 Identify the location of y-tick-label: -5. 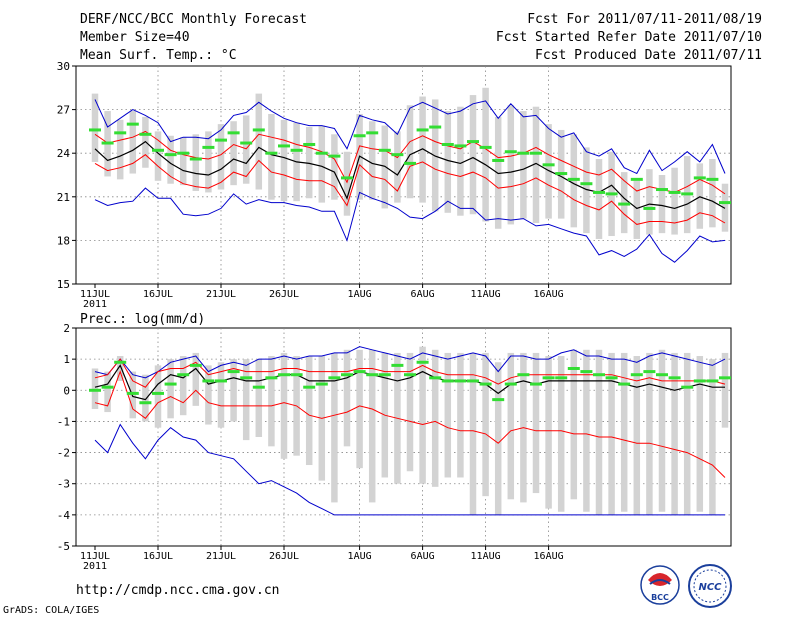
(63, 546).